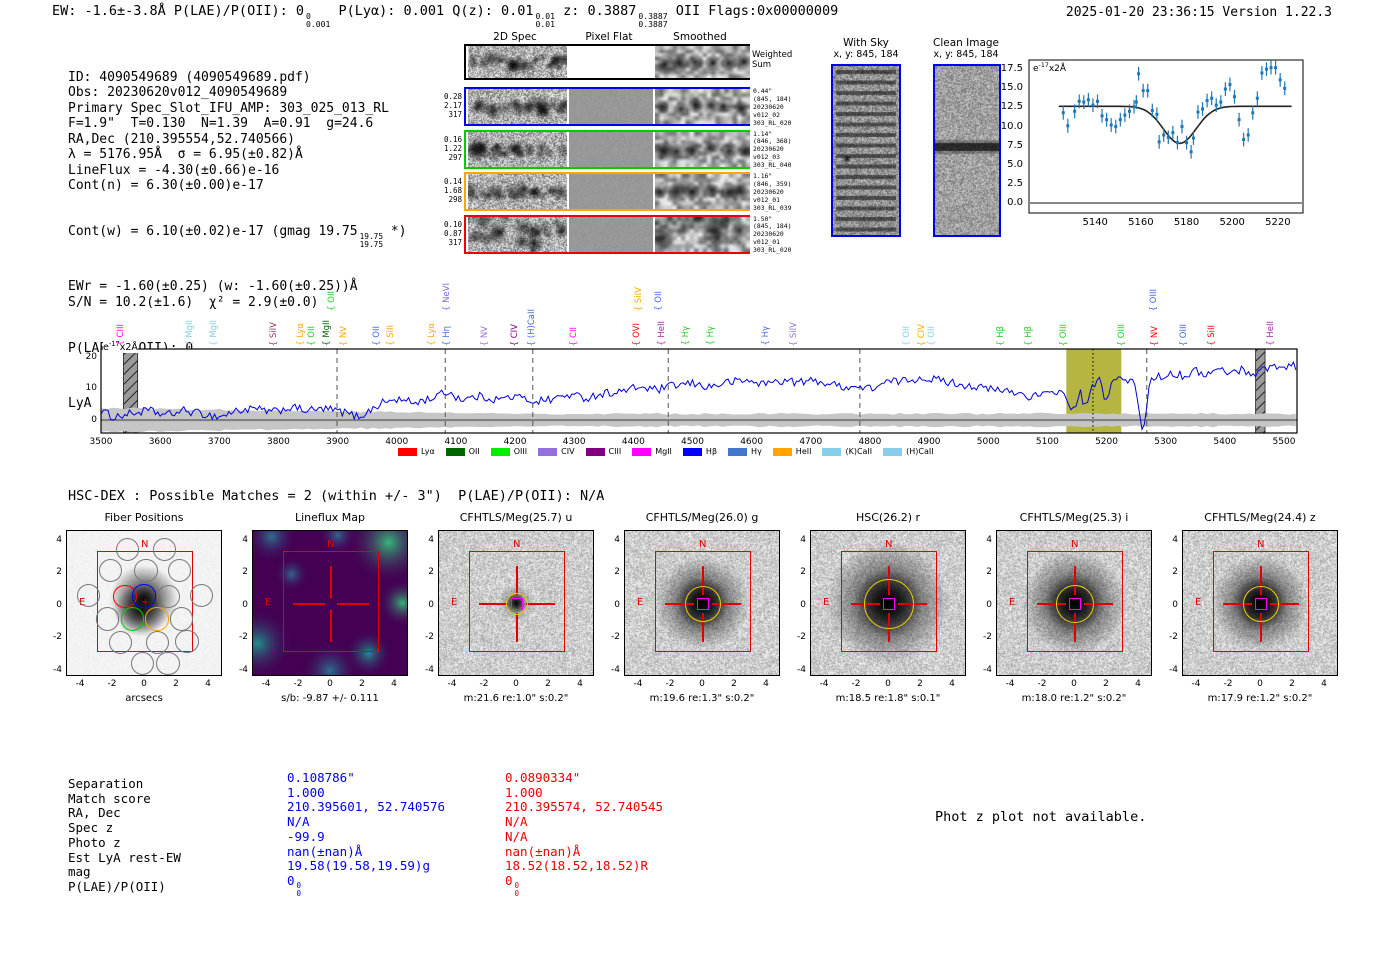 This screenshot has height=953, width=1400. What do you see at coordinates (545, 19) in the screenshot?
I see `qz-fraction: 0.01 0.01` at bounding box center [545, 19].